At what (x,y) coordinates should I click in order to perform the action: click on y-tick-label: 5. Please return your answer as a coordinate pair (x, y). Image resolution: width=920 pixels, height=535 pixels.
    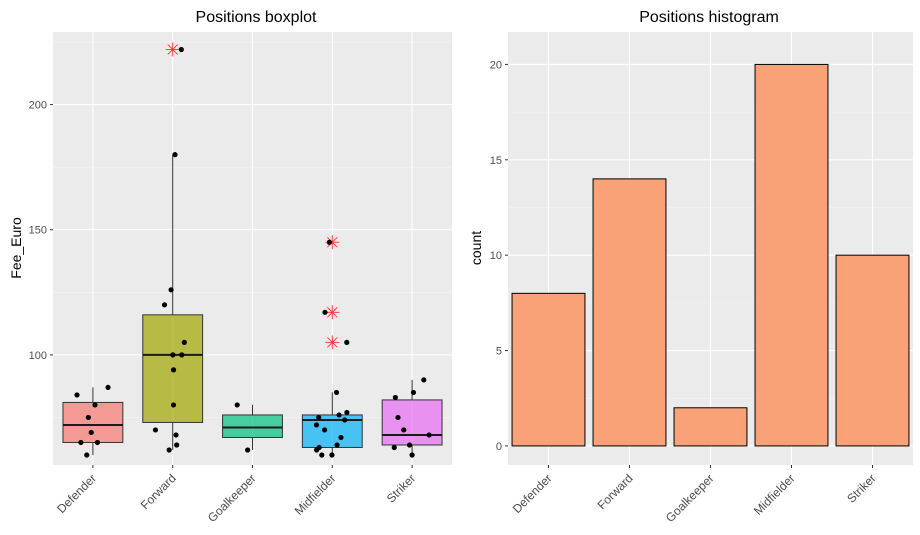
    Looking at the image, I should click on (499, 352).